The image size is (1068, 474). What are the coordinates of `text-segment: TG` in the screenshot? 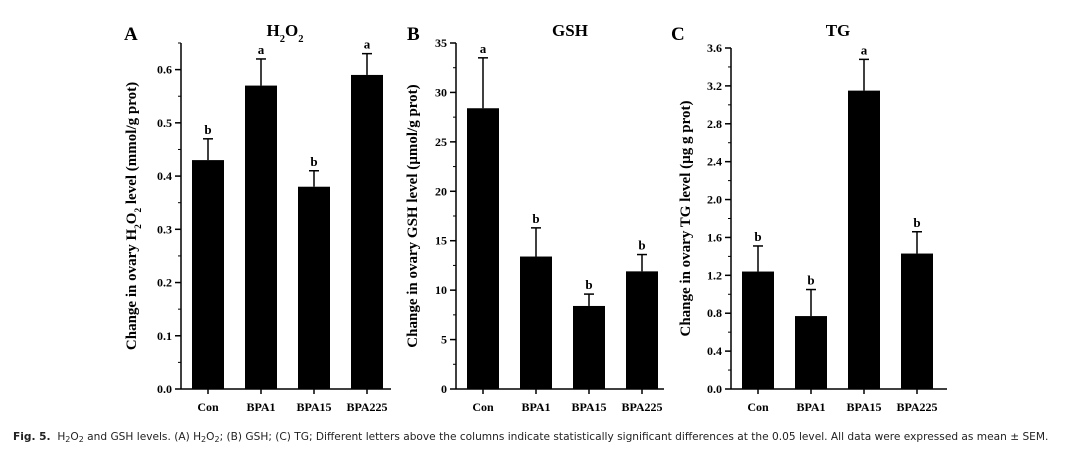 It's located at (838, 30).